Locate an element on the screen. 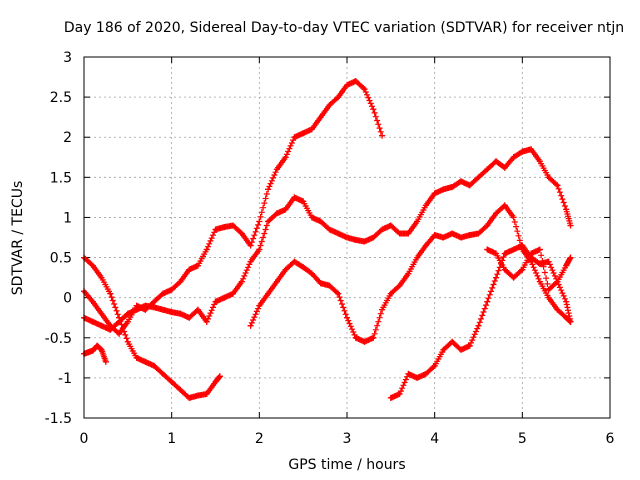  y-axis-title: SDTVAR / TECUs is located at coordinates (18, 238).